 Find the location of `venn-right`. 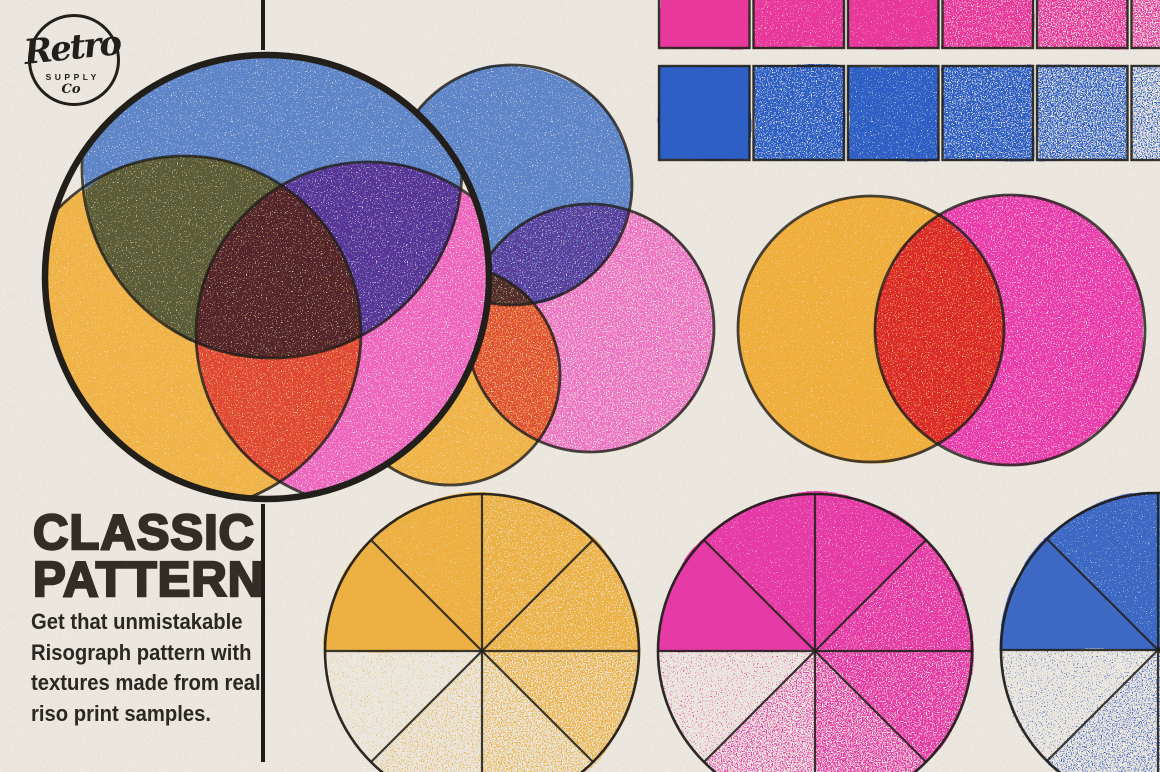

venn-right is located at coordinates (941, 330).